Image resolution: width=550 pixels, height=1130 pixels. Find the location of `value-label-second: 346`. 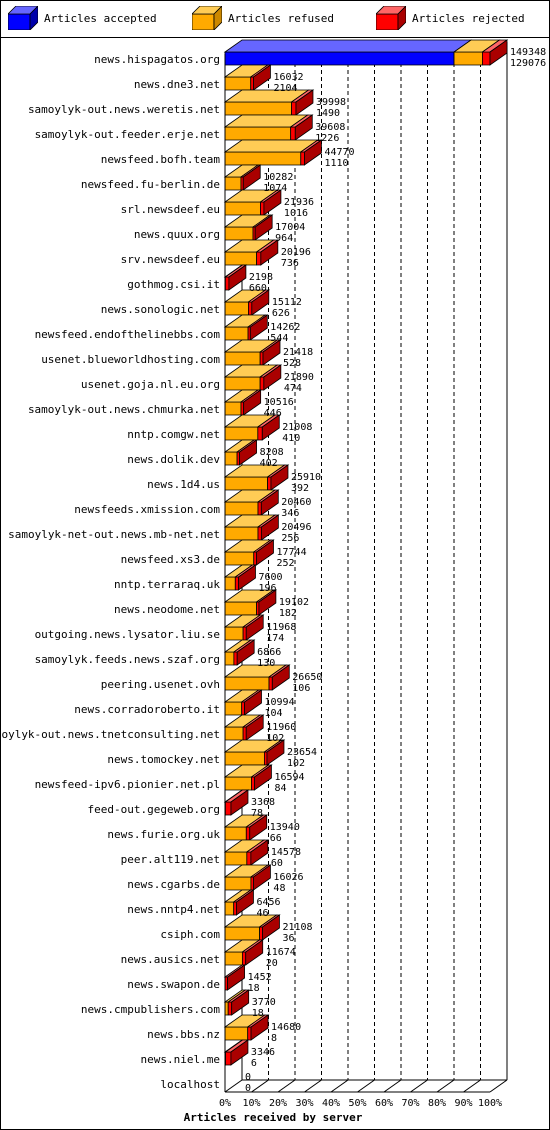

value-label-second: 346 is located at coordinates (290, 513).